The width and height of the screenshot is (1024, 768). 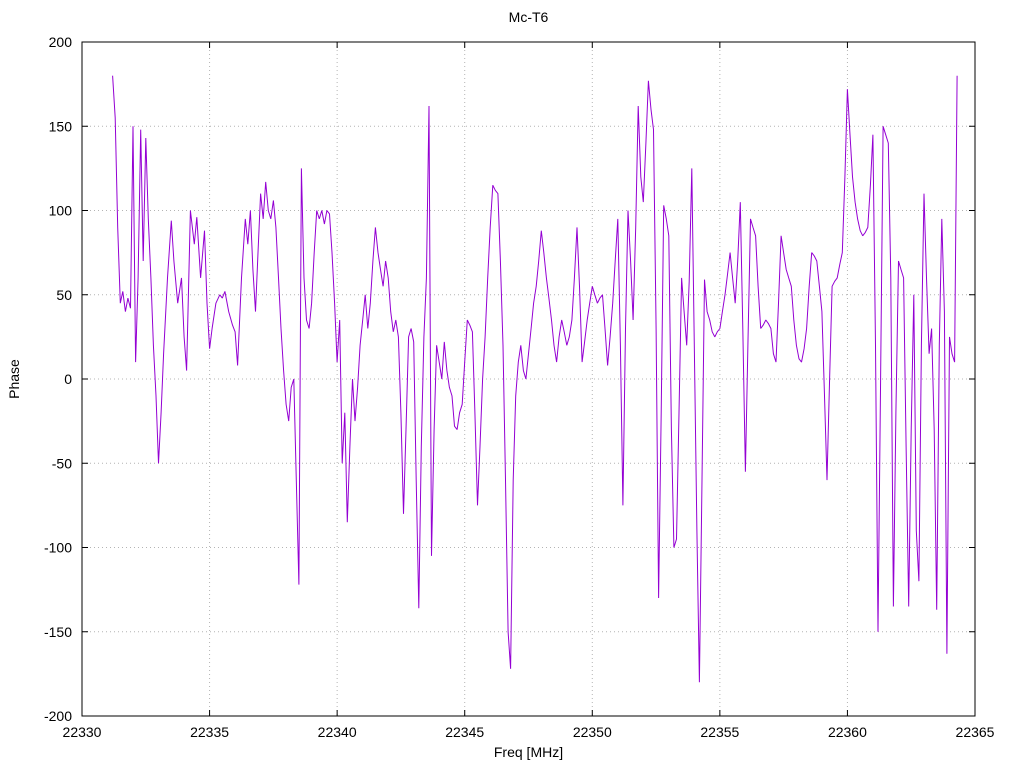 What do you see at coordinates (592, 732) in the screenshot?
I see `x-tick-label: 22350` at bounding box center [592, 732].